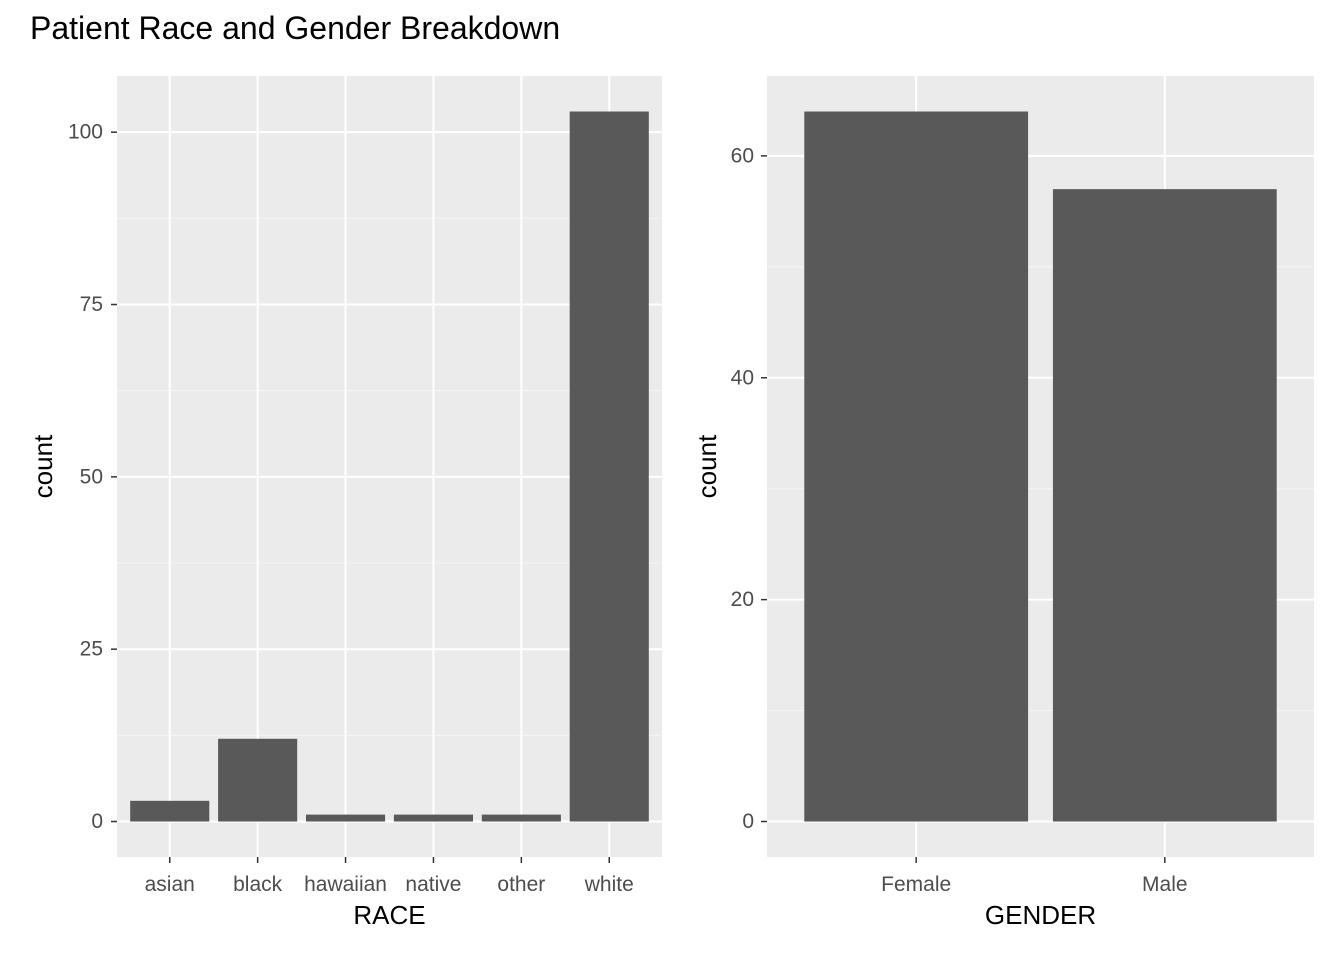 The image size is (1344, 960). What do you see at coordinates (1165, 884) in the screenshot?
I see `x-tick-label: Male` at bounding box center [1165, 884].